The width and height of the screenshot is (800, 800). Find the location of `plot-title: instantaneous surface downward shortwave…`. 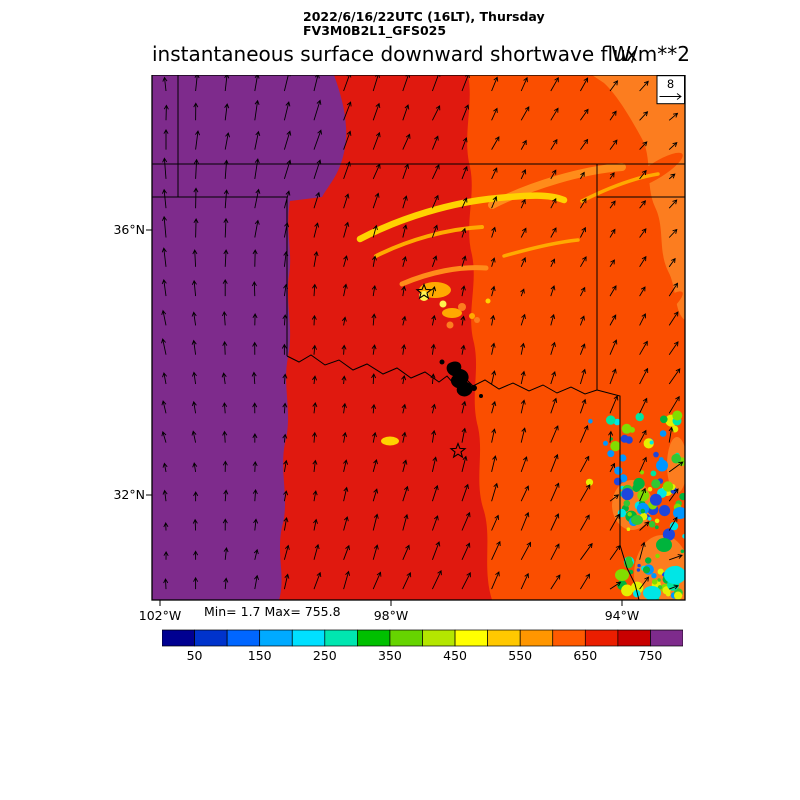

plot-title: instantaneous surface downward shortwave… is located at coordinates (395, 54).